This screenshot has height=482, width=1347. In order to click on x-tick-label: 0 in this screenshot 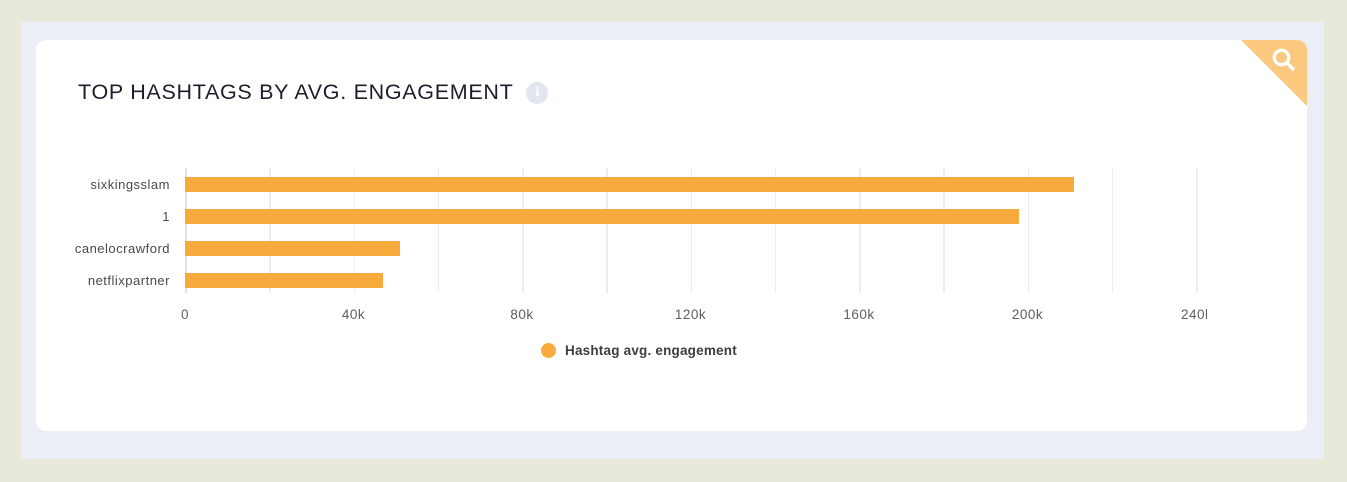, I will do `click(185, 314)`.